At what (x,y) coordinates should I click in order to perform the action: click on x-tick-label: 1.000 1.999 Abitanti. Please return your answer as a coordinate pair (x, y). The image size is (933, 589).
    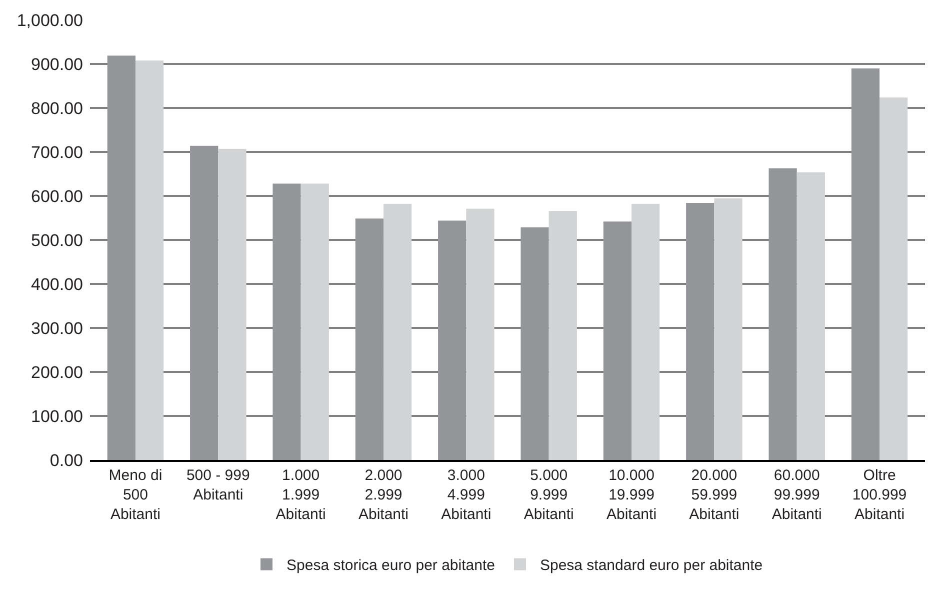
    Looking at the image, I should click on (301, 494).